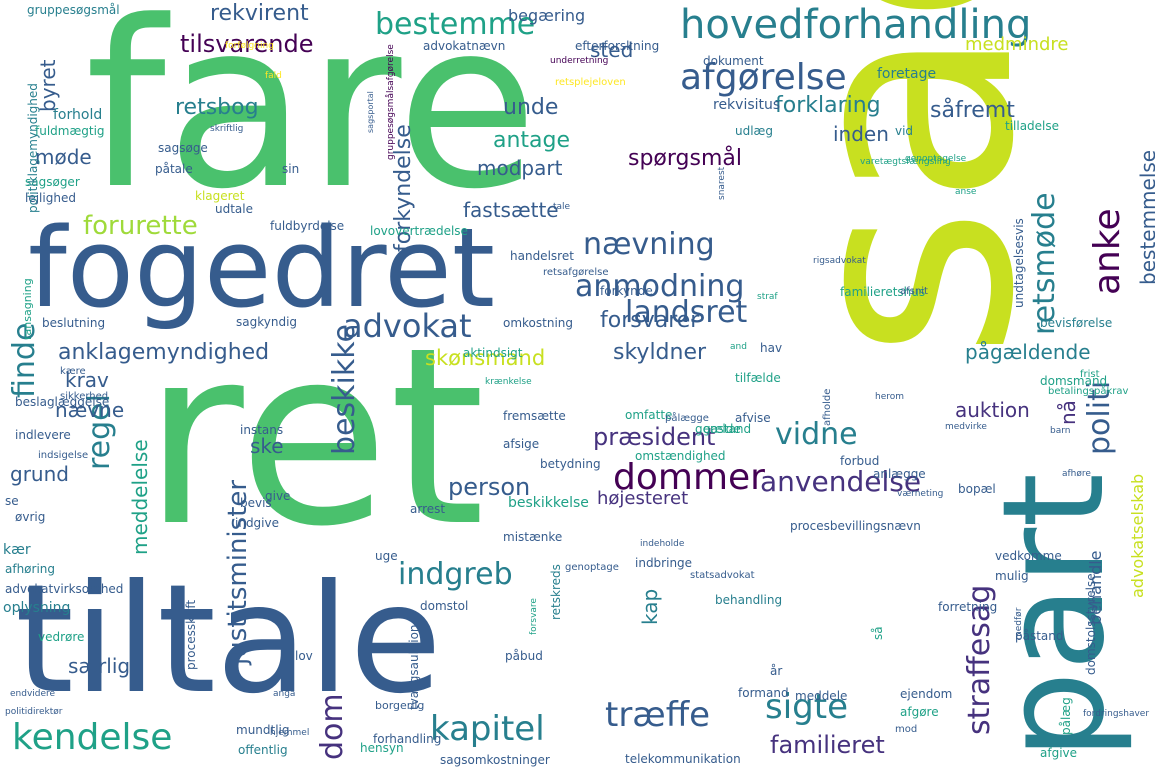  I want to click on cloud-word: sagsøge, so click(183, 148).